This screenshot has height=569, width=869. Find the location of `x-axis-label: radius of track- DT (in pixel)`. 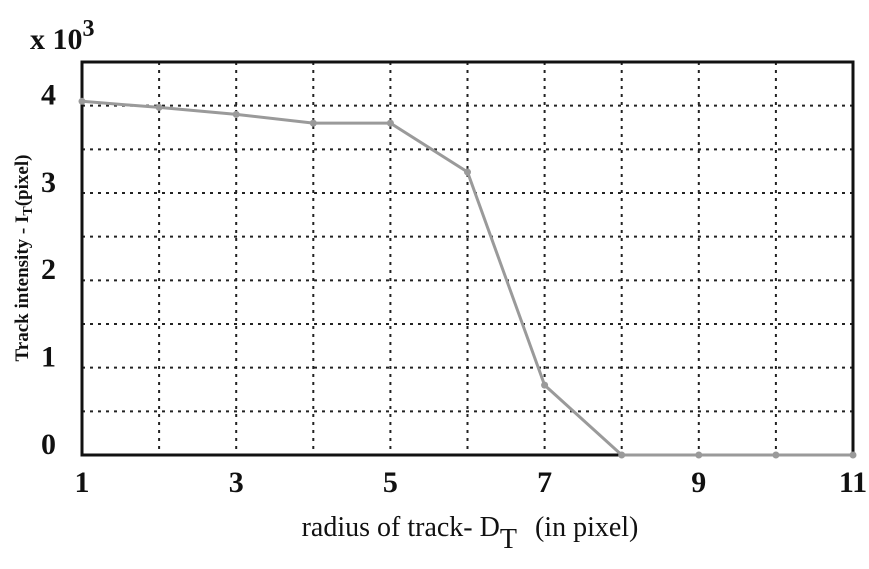

x-axis-label: radius of track- DT (in pixel) is located at coordinates (470, 533).